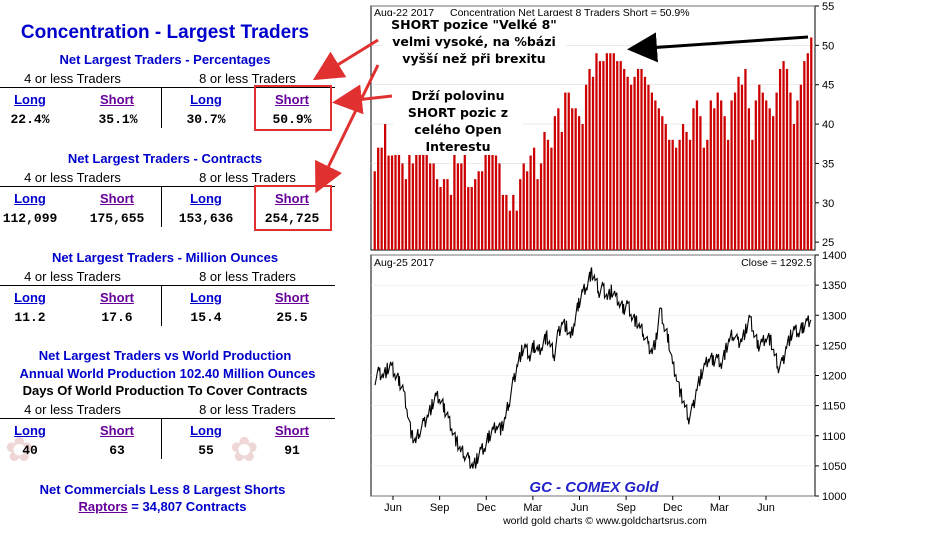  I want to click on y-tick-label: 55, so click(828, 7).